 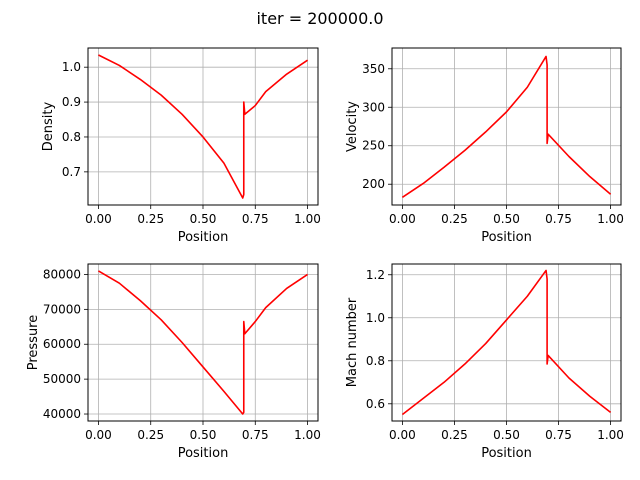 What do you see at coordinates (62, 344) in the screenshot?
I see `y-tick-label: 60000` at bounding box center [62, 344].